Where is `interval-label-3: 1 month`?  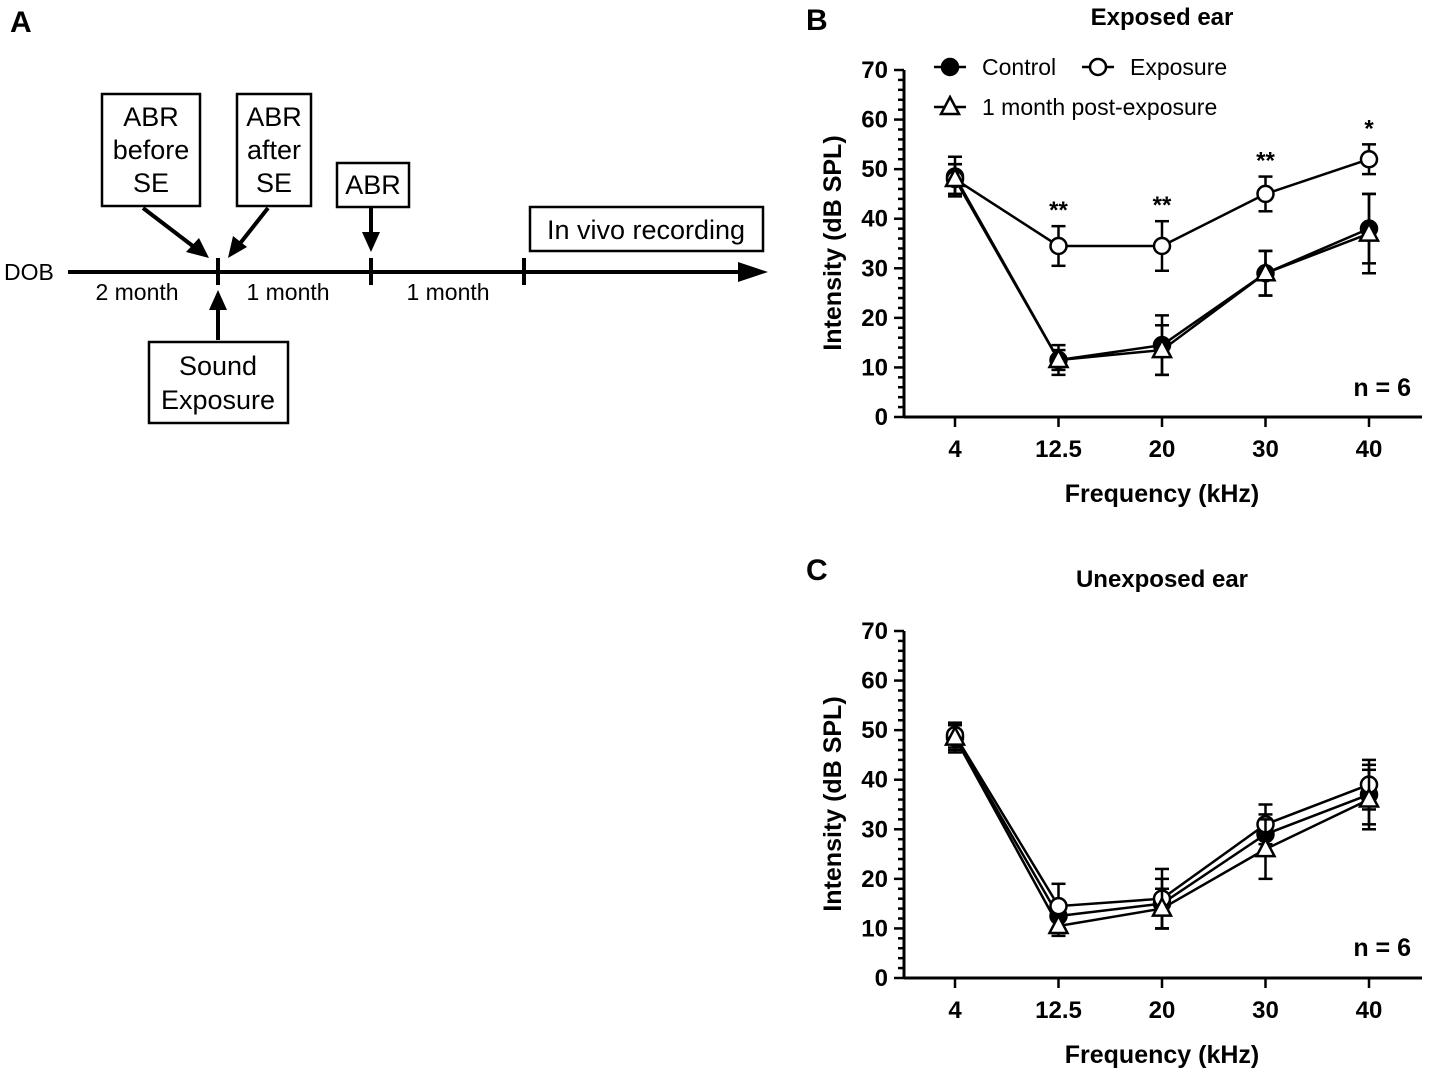
interval-label-3: 1 month is located at coordinates (447, 292).